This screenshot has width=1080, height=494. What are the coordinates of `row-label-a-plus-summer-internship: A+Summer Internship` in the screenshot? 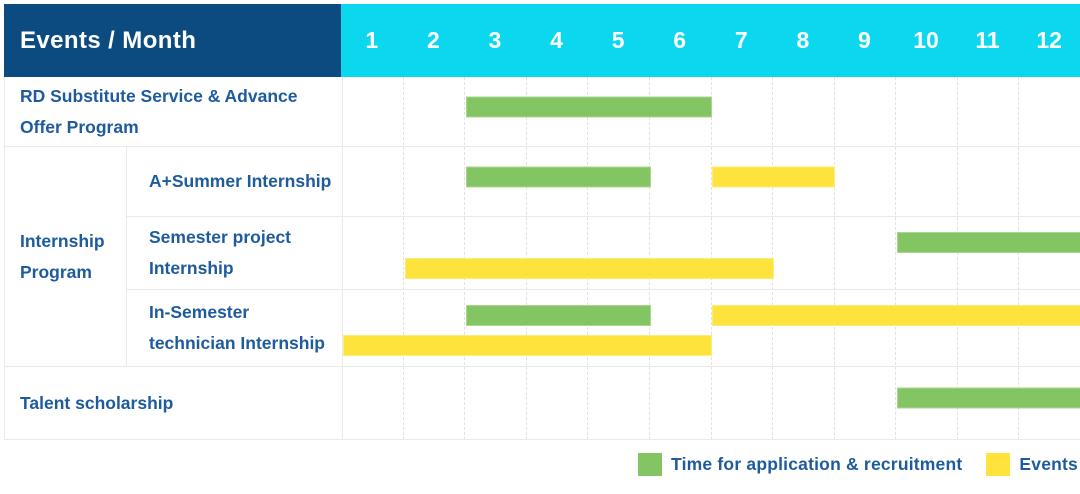 It's located at (234, 182).